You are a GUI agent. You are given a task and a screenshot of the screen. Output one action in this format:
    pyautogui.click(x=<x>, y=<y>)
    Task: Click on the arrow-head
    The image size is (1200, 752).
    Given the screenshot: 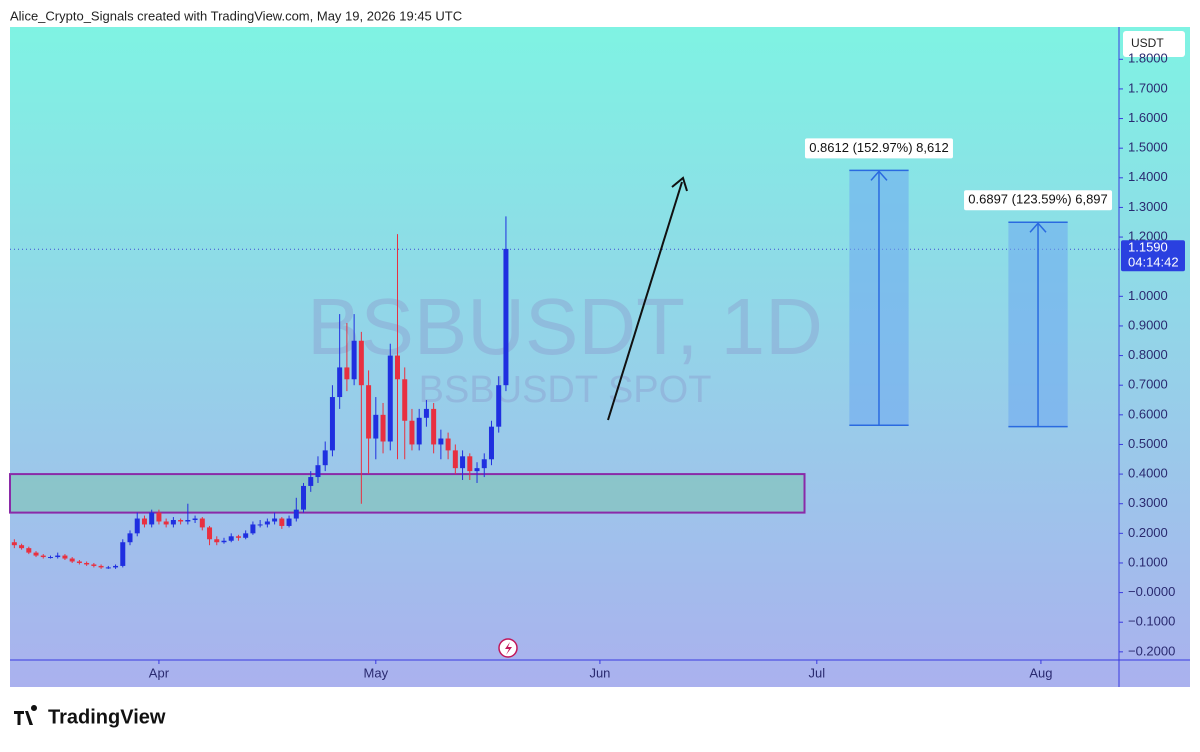 What is the action you would take?
    pyautogui.click(x=679, y=184)
    